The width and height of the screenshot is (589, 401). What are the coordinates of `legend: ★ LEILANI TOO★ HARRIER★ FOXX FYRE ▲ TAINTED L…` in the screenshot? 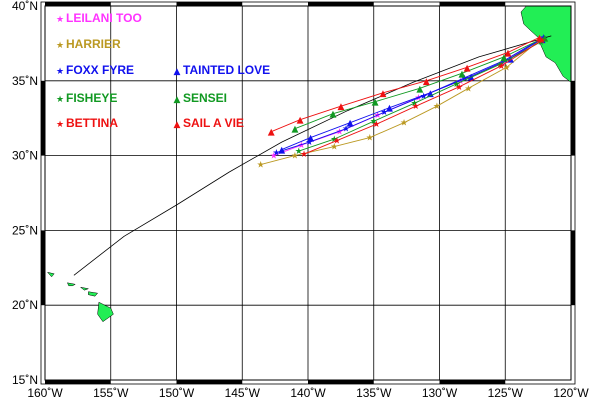 It's located at (163, 70).